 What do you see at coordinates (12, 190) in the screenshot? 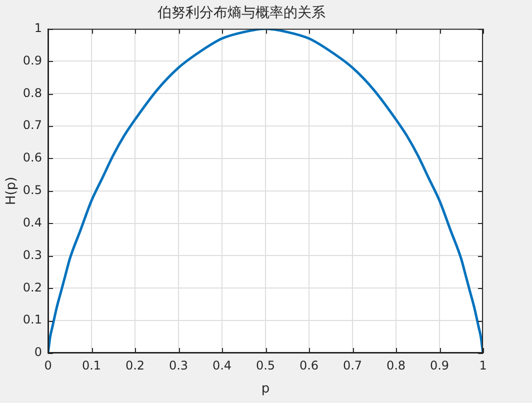
I see `y-axis-title: H(p)` at bounding box center [12, 190].